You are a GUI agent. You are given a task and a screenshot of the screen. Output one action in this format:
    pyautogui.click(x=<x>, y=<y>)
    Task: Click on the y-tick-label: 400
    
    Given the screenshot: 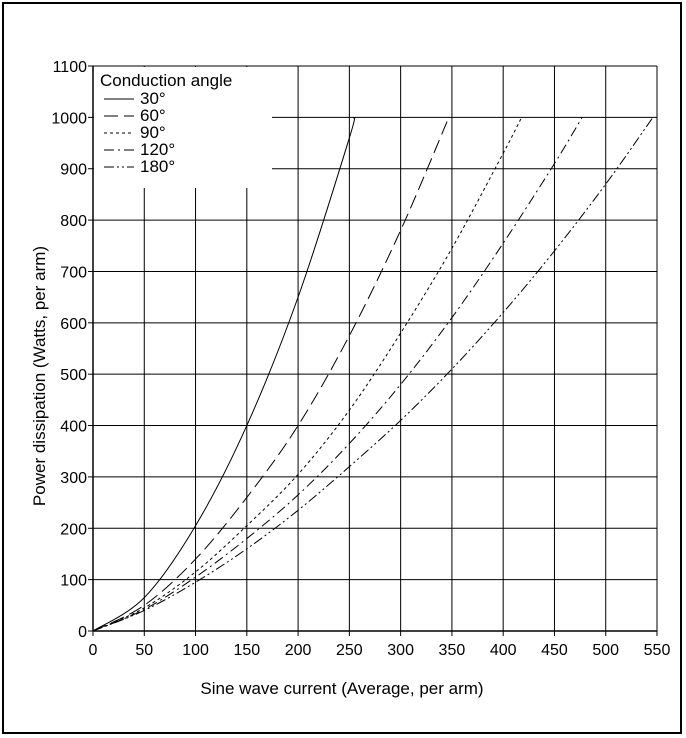 What is the action you would take?
    pyautogui.click(x=73, y=427)
    